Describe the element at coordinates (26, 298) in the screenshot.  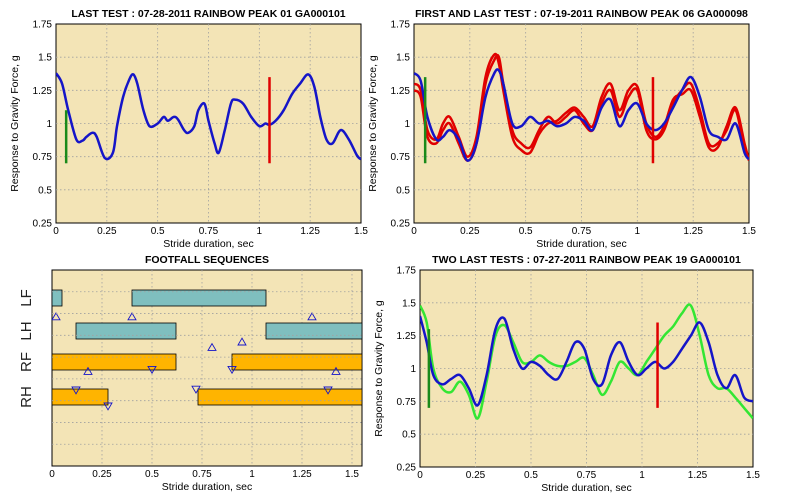
I see `row-label-lf: LF` at that location.